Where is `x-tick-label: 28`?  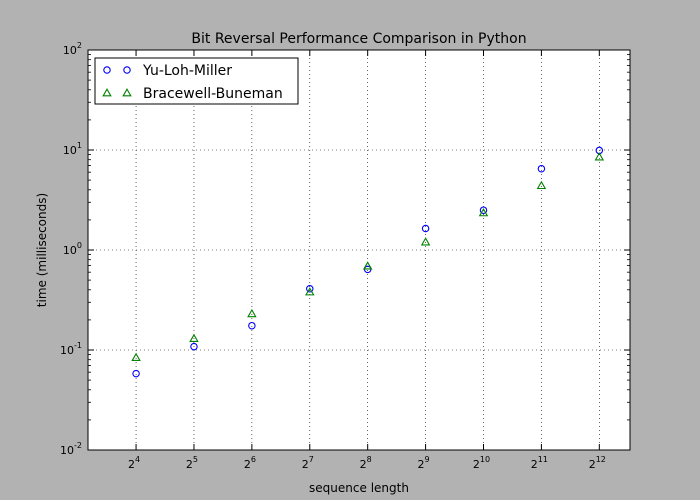 x-tick-label: 28 is located at coordinates (366, 463).